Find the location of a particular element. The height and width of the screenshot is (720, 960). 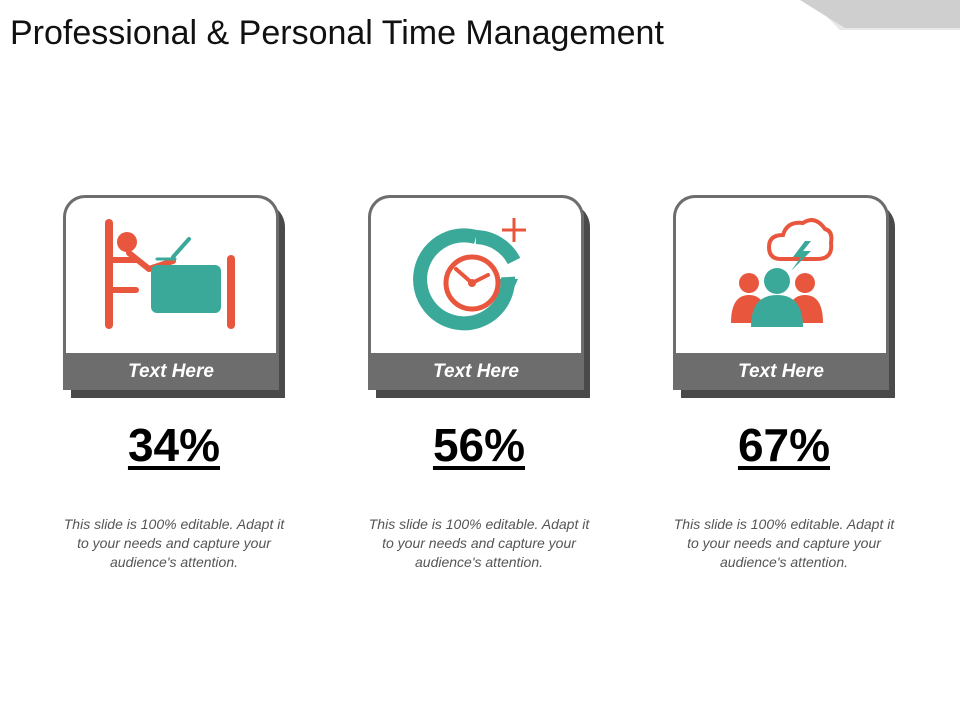

card-2: Text Here is located at coordinates (479, 297).